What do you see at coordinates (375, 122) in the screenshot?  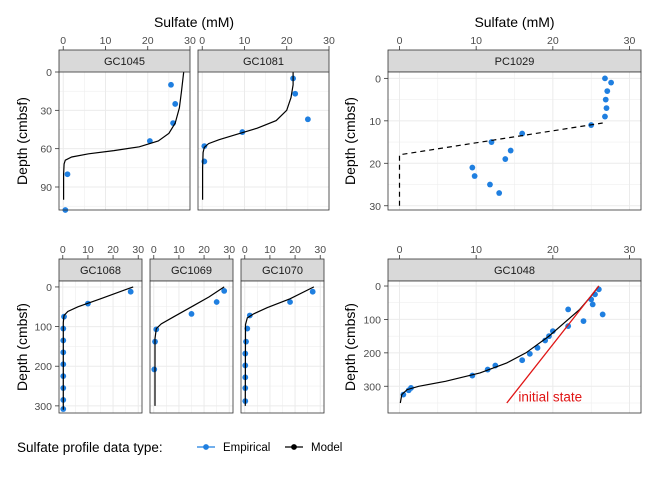 I see `y-tick-label: 10` at bounding box center [375, 122].